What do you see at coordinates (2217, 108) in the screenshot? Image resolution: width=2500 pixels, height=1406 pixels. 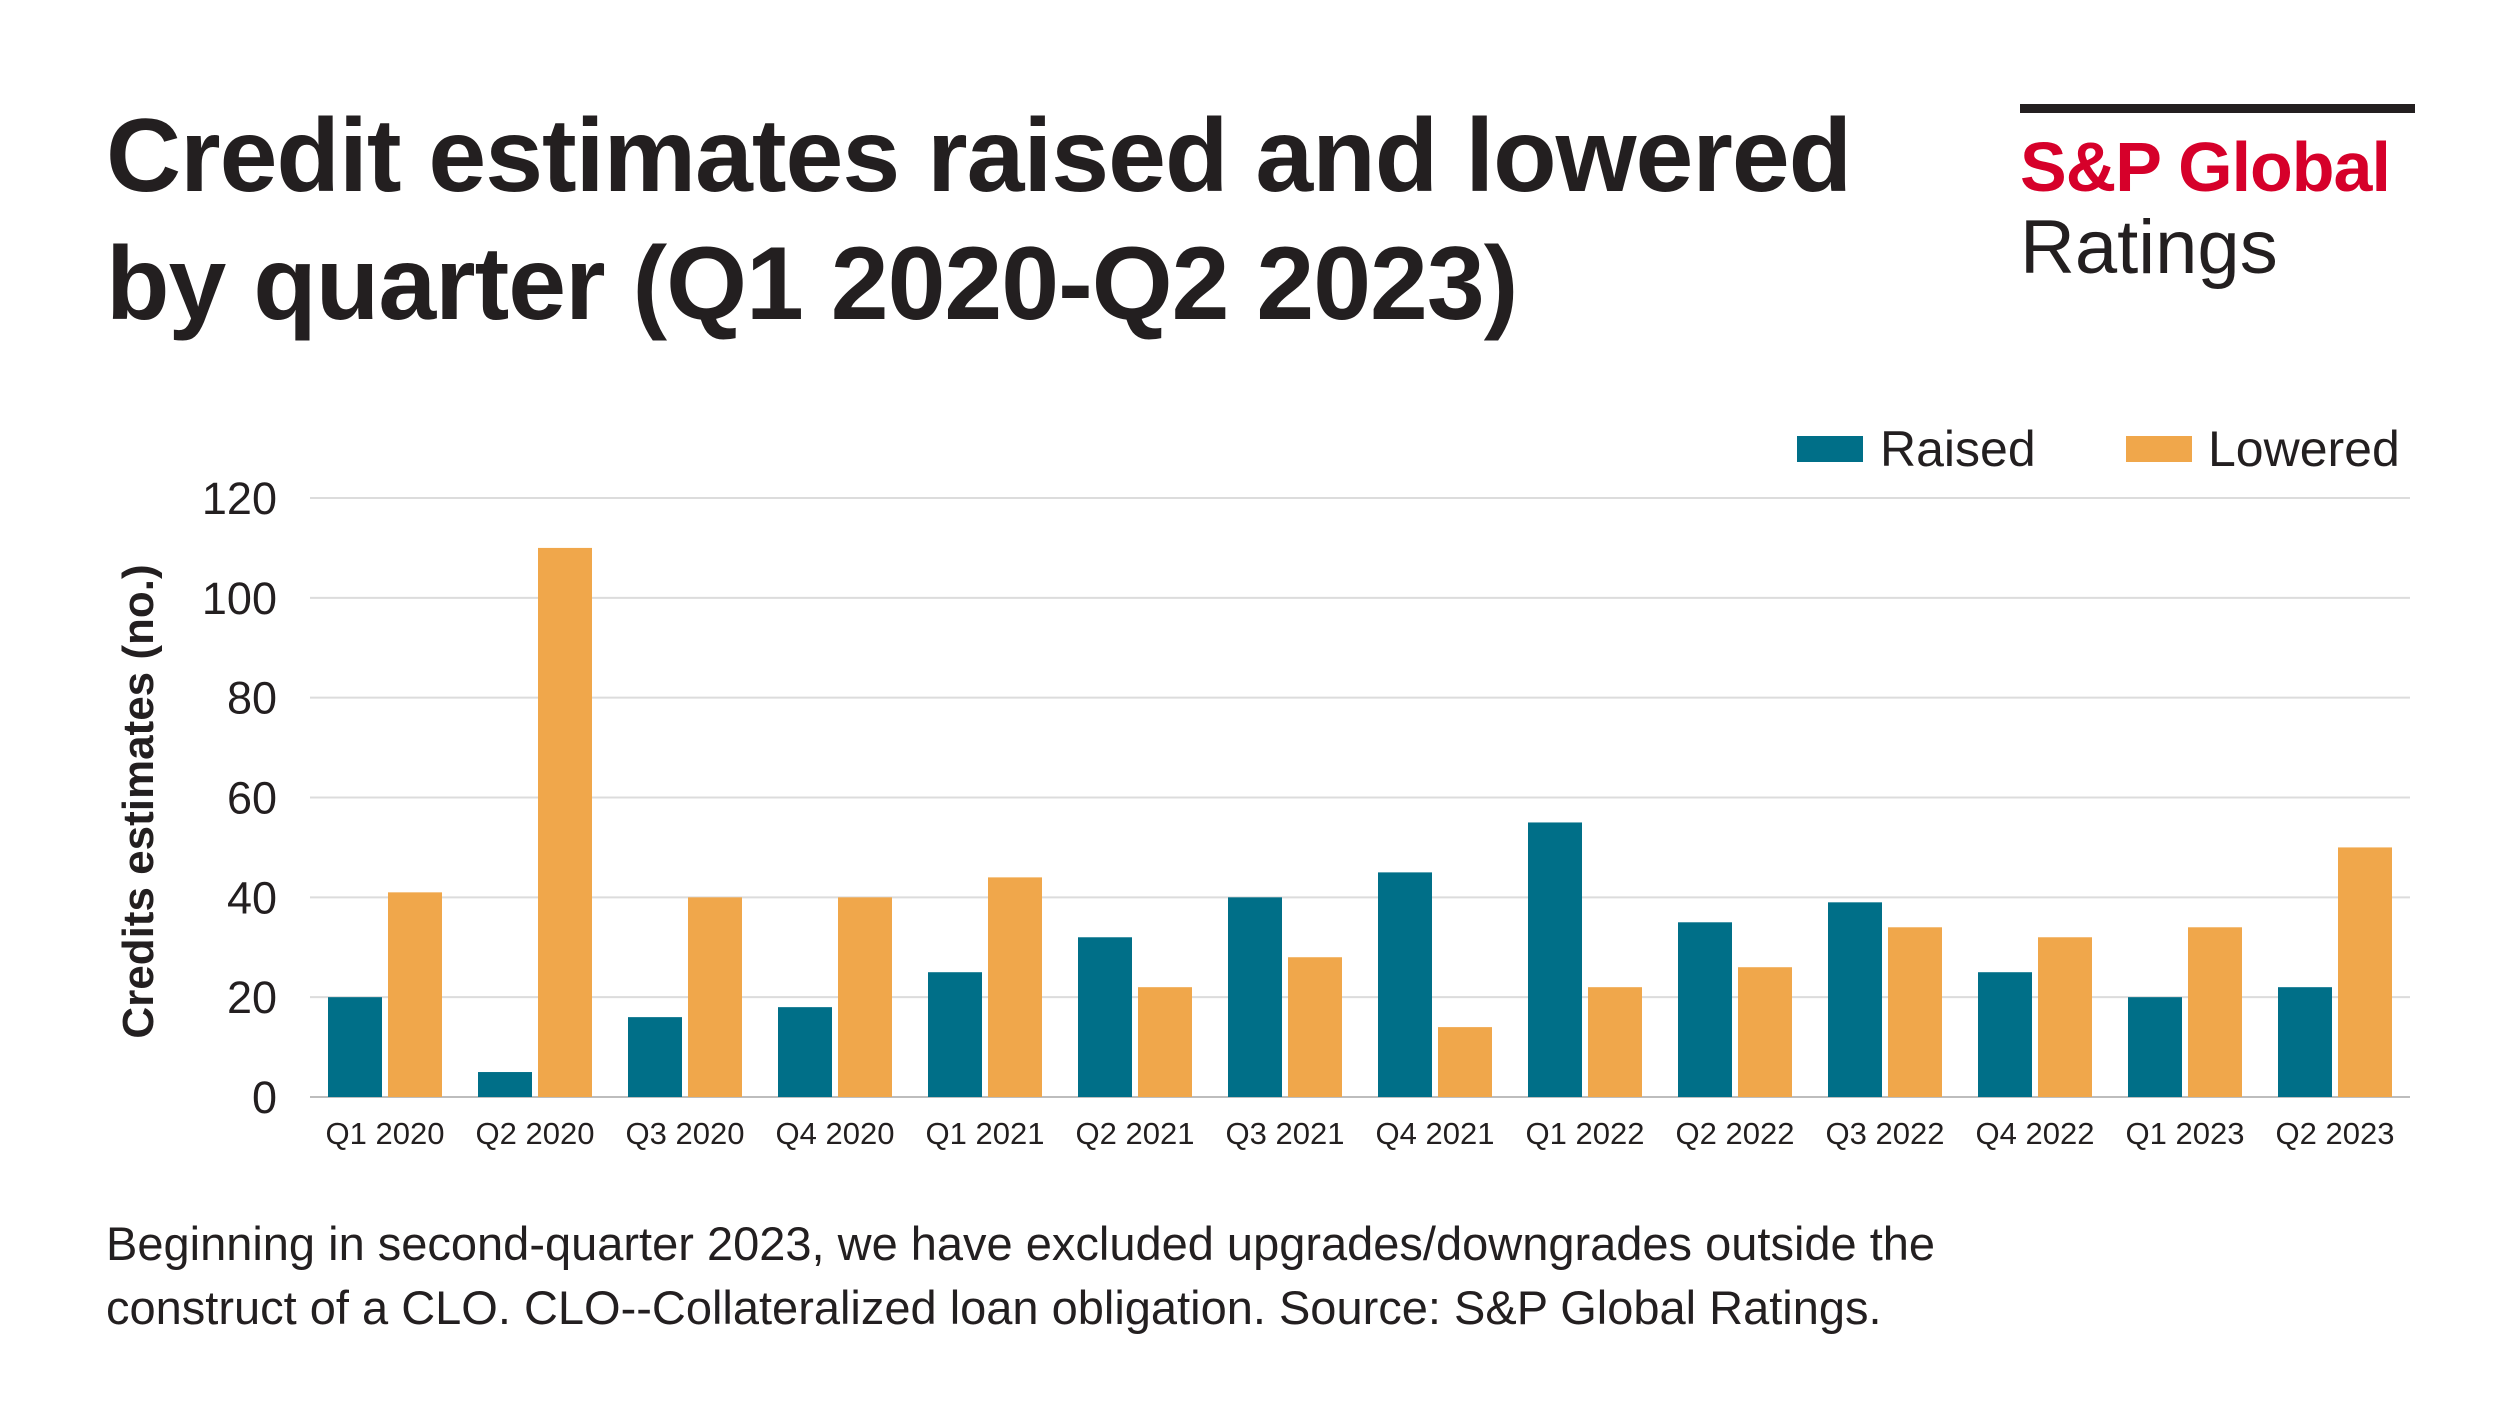 I see `logo-rule` at bounding box center [2217, 108].